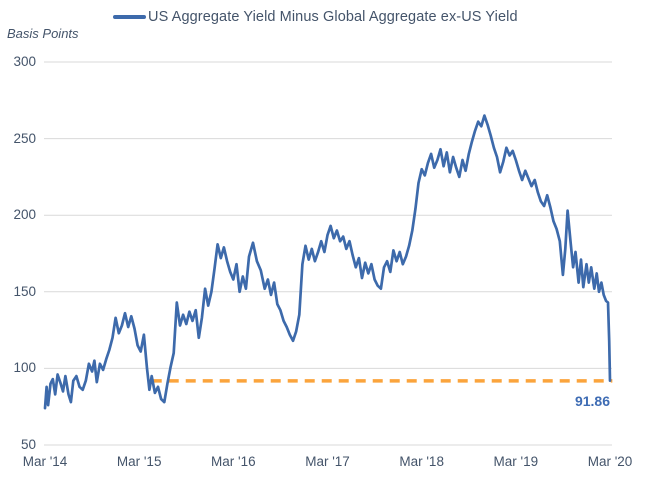  I want to click on x-tick-label-7: Mar '20, so click(610, 461).